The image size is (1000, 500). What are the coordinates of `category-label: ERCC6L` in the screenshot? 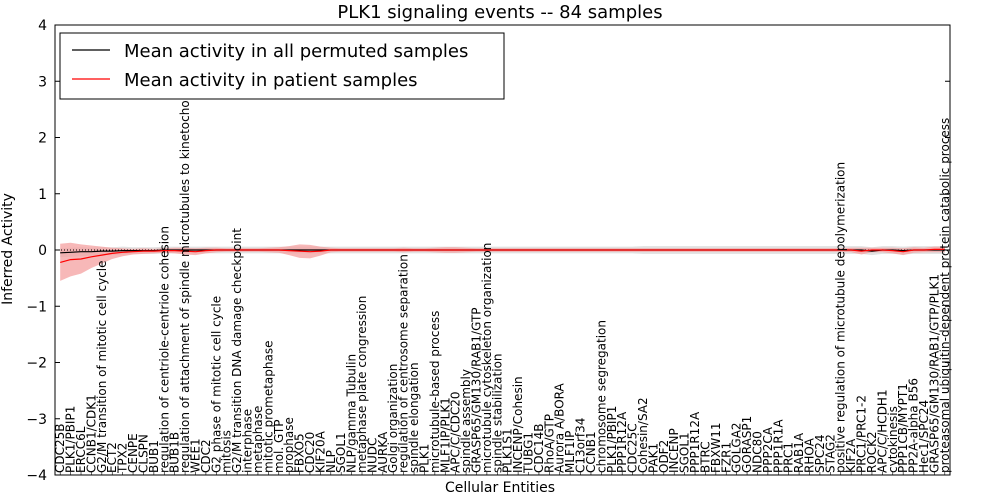 It's located at (81, 449).